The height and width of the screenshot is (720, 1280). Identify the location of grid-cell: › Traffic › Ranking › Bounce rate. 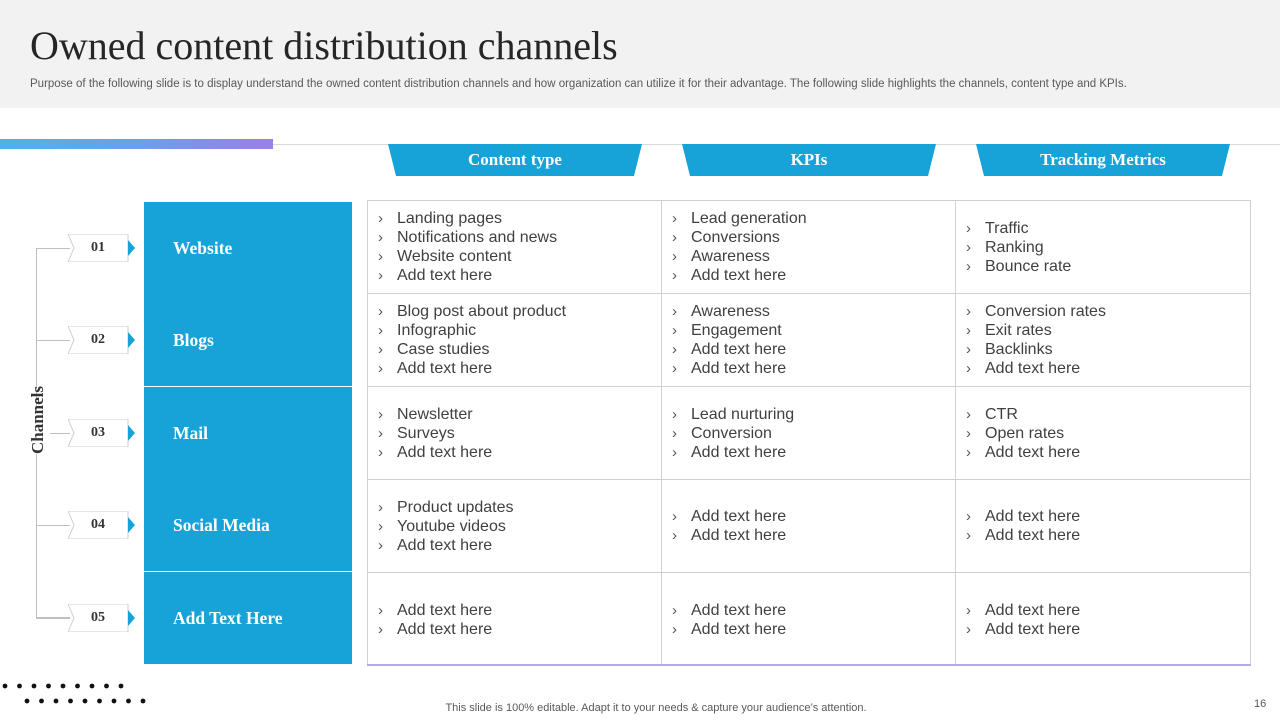
(1103, 247).